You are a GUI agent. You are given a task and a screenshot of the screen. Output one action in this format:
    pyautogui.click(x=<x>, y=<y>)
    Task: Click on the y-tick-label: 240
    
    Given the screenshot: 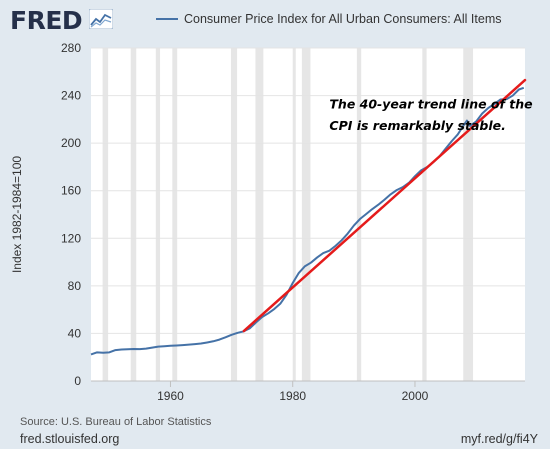 What is the action you would take?
    pyautogui.click(x=71, y=96)
    